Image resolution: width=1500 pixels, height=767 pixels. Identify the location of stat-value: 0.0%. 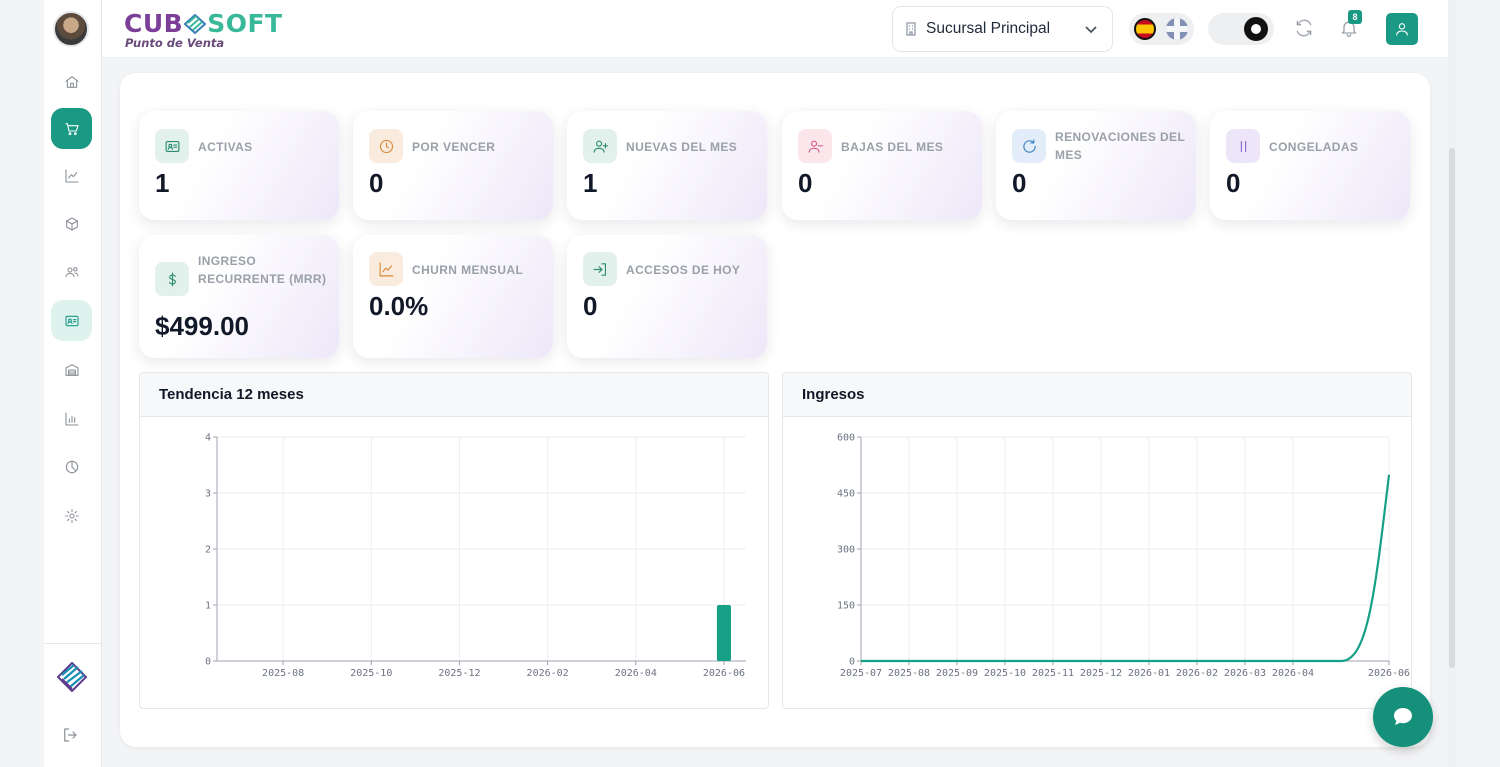
(399, 306).